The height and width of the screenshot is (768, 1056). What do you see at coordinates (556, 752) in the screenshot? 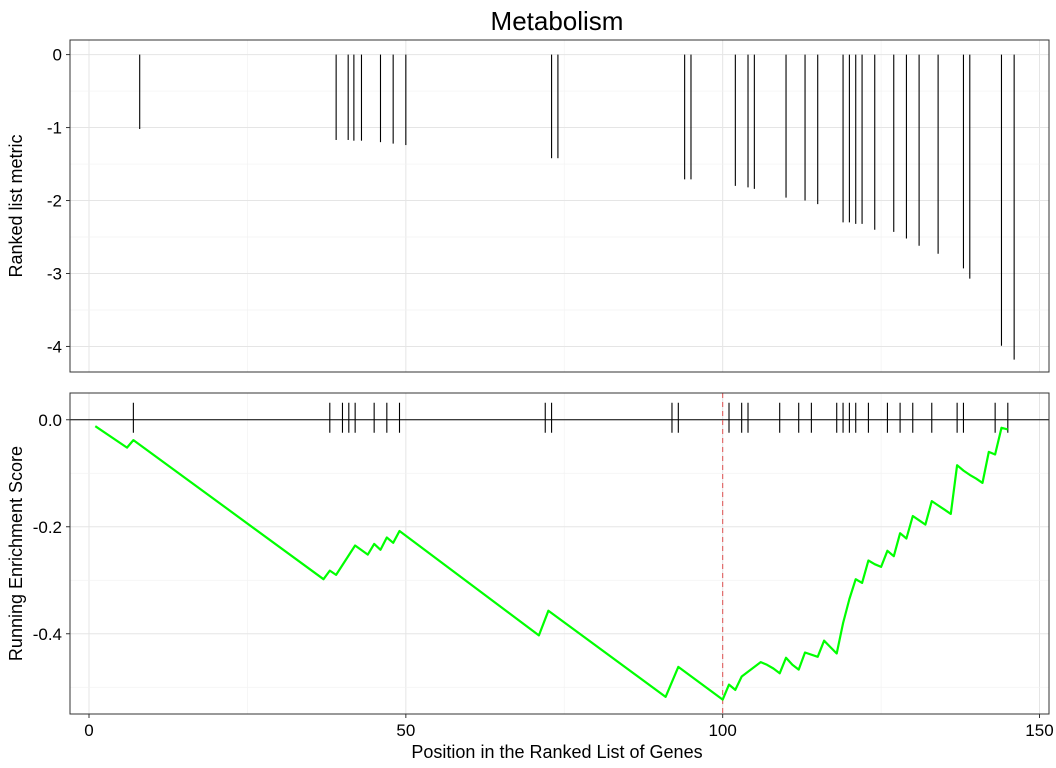
I see `x-axis-title: Position in the Ranked List of Genes` at bounding box center [556, 752].